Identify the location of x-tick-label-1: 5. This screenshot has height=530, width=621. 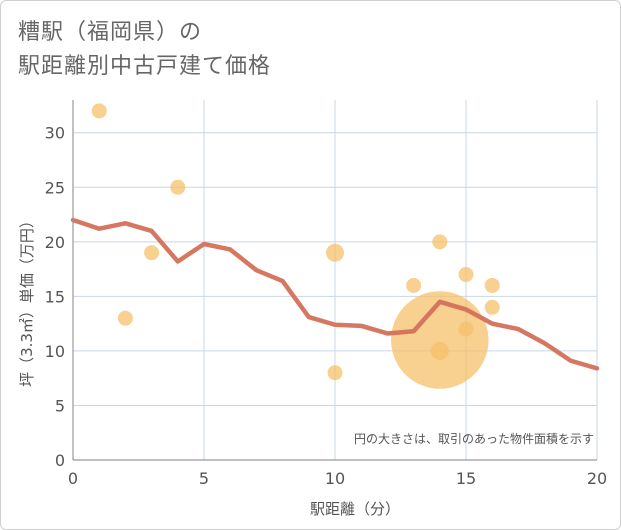
(204, 478).